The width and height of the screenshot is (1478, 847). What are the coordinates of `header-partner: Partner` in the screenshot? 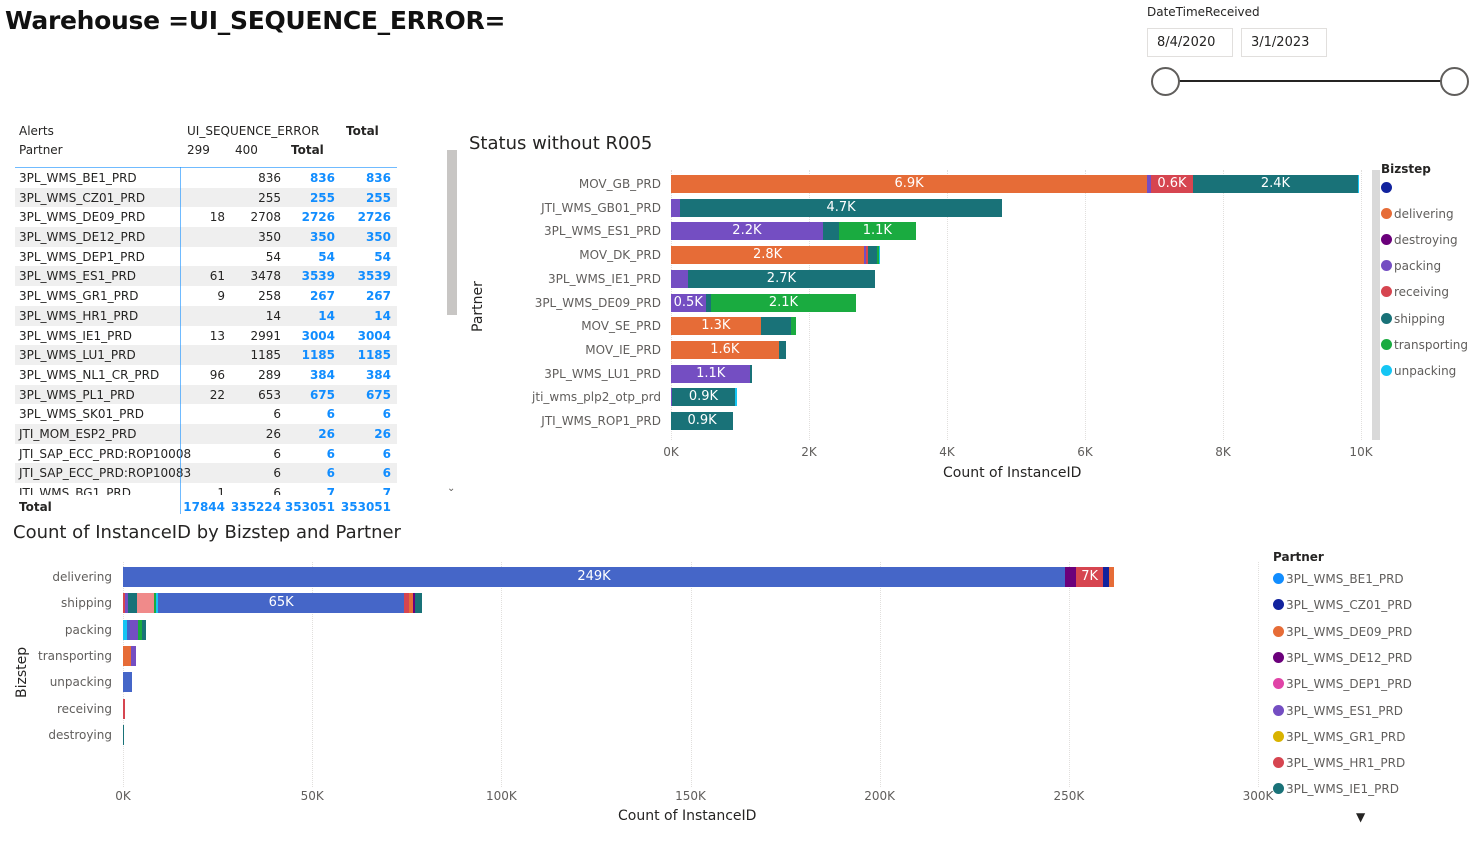 It's located at (41, 150).